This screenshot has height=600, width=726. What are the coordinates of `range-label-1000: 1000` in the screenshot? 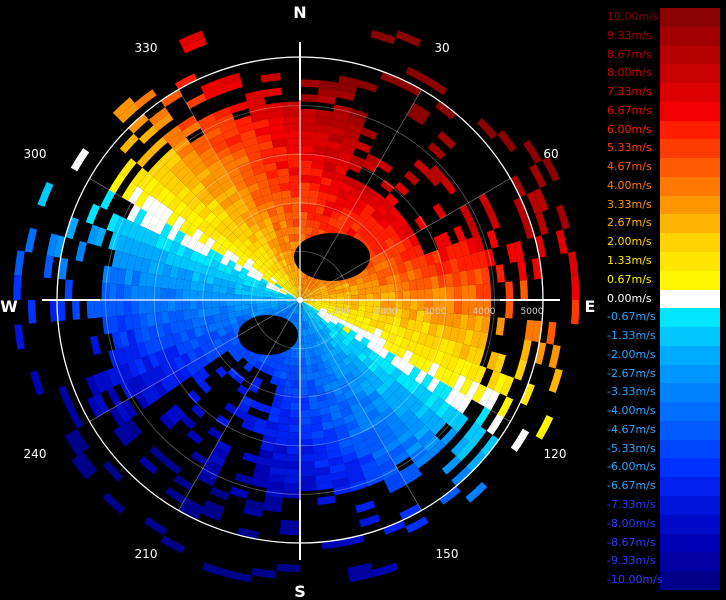 It's located at (338, 312).